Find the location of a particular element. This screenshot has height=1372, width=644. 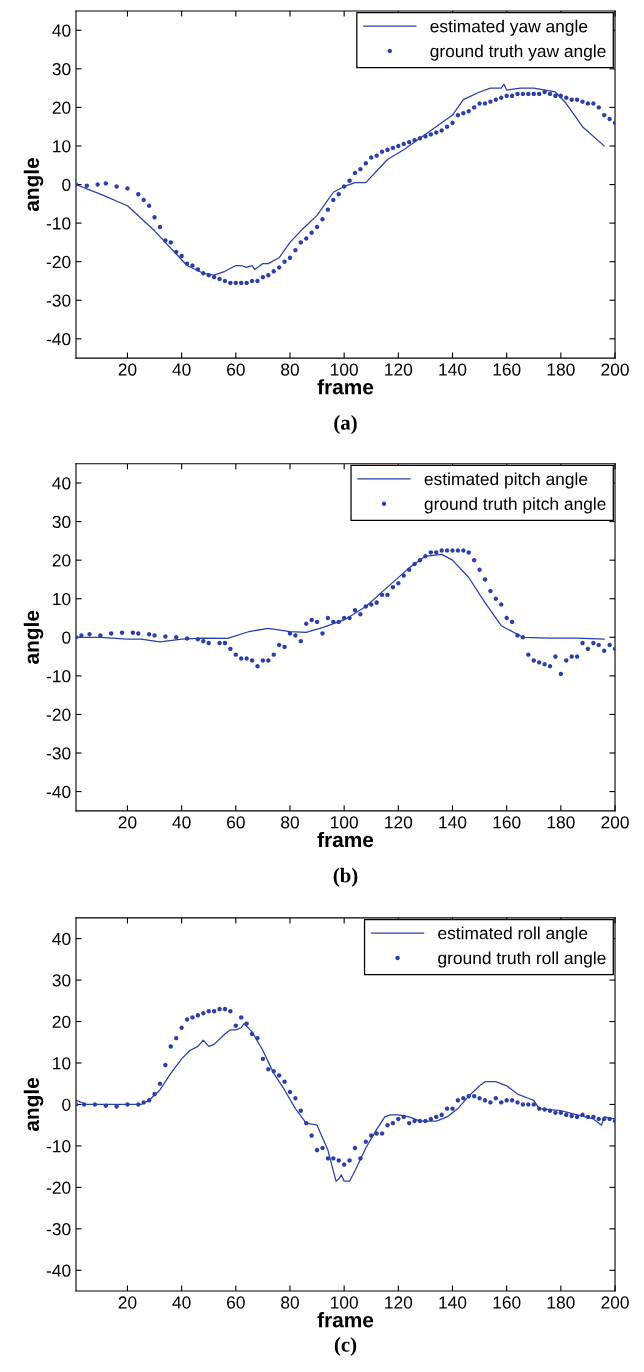

legend-label: estimated roll angle is located at coordinates (513, 934).